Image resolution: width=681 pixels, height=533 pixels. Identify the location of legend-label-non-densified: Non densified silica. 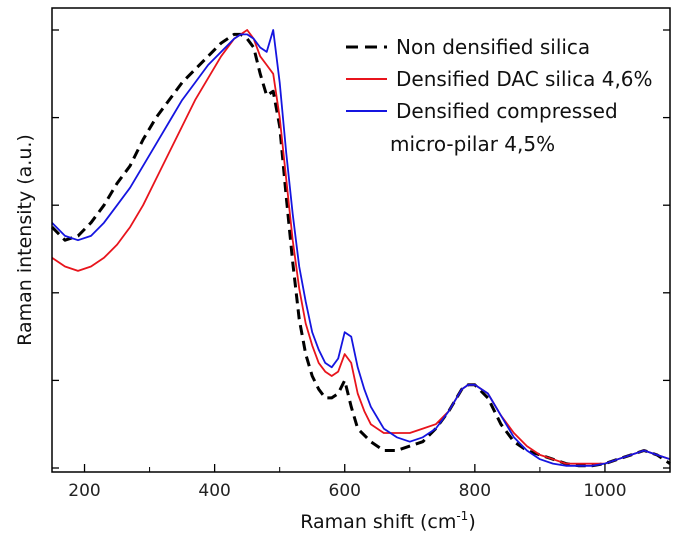
(493, 47).